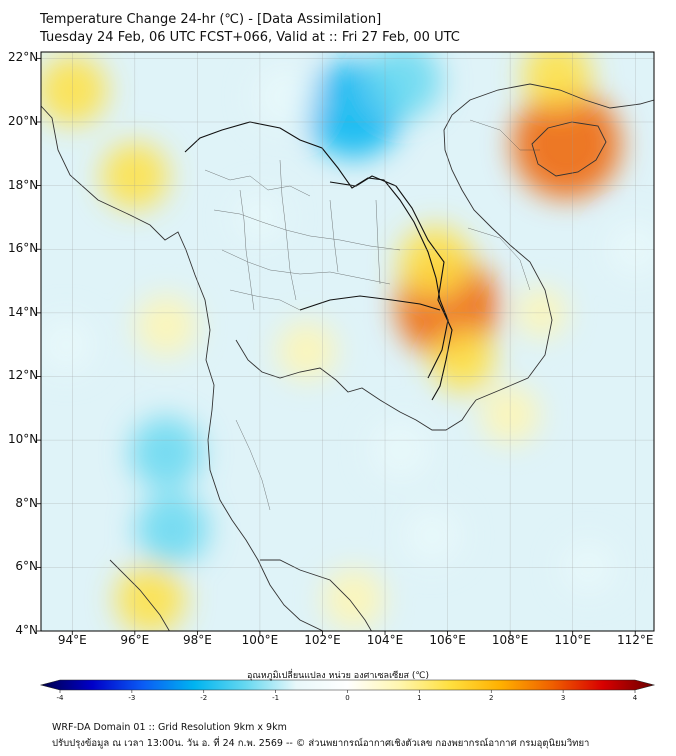 Image resolution: width=676 pixels, height=756 pixels. I want to click on colorbar-tick-label: -4, so click(60, 698).